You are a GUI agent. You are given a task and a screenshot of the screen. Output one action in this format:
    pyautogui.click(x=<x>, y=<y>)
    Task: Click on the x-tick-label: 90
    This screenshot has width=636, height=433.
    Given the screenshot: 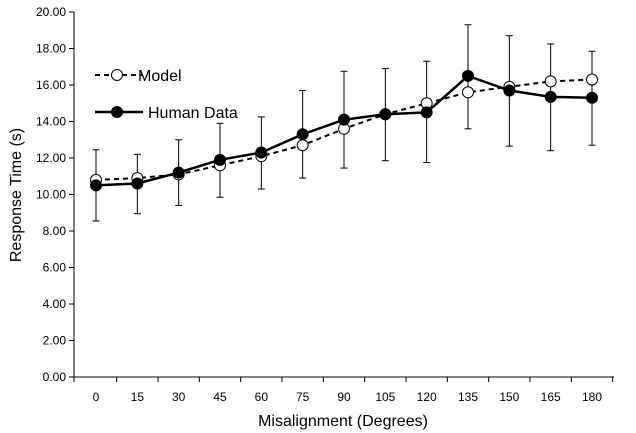 What is the action you would take?
    pyautogui.click(x=344, y=397)
    